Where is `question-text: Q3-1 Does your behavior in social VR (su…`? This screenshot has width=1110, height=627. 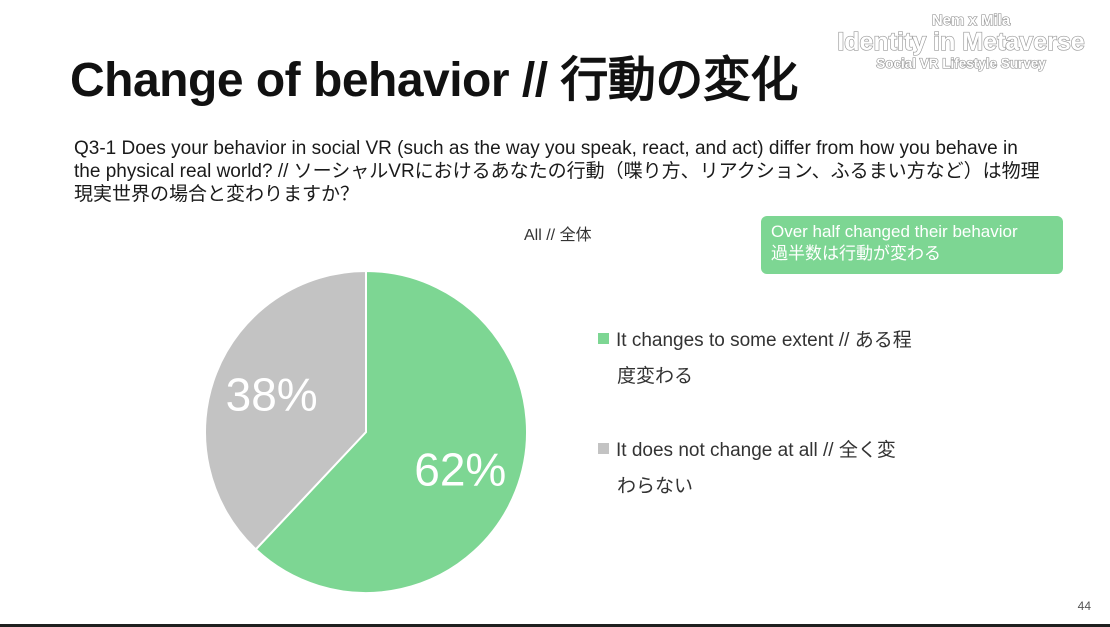 question-text: Q3-1 Does your behavior in social VR (su… is located at coordinates (557, 171).